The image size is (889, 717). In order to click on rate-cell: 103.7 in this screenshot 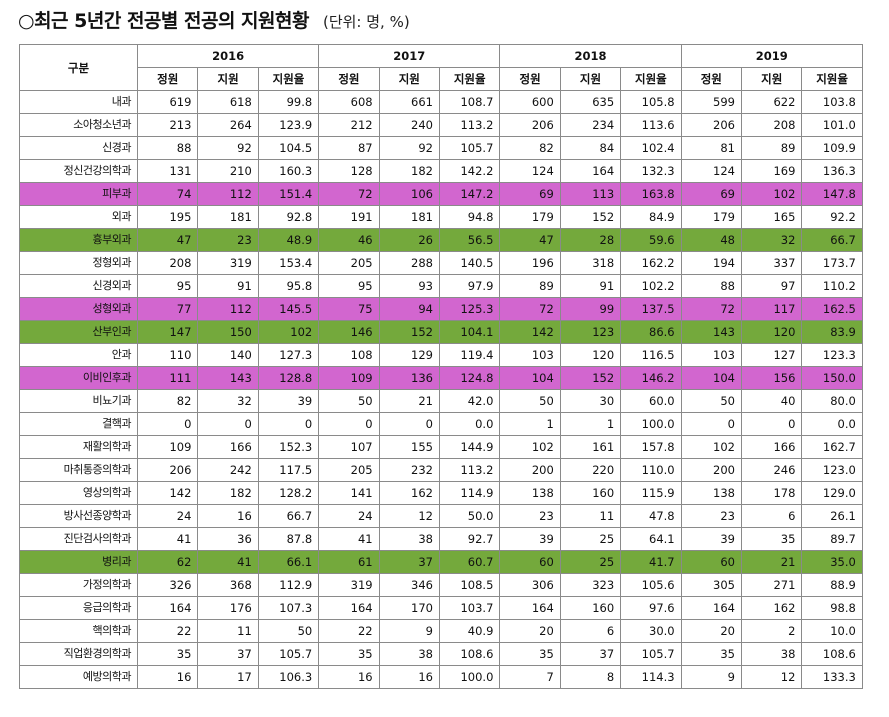, I will do `click(469, 608)`.